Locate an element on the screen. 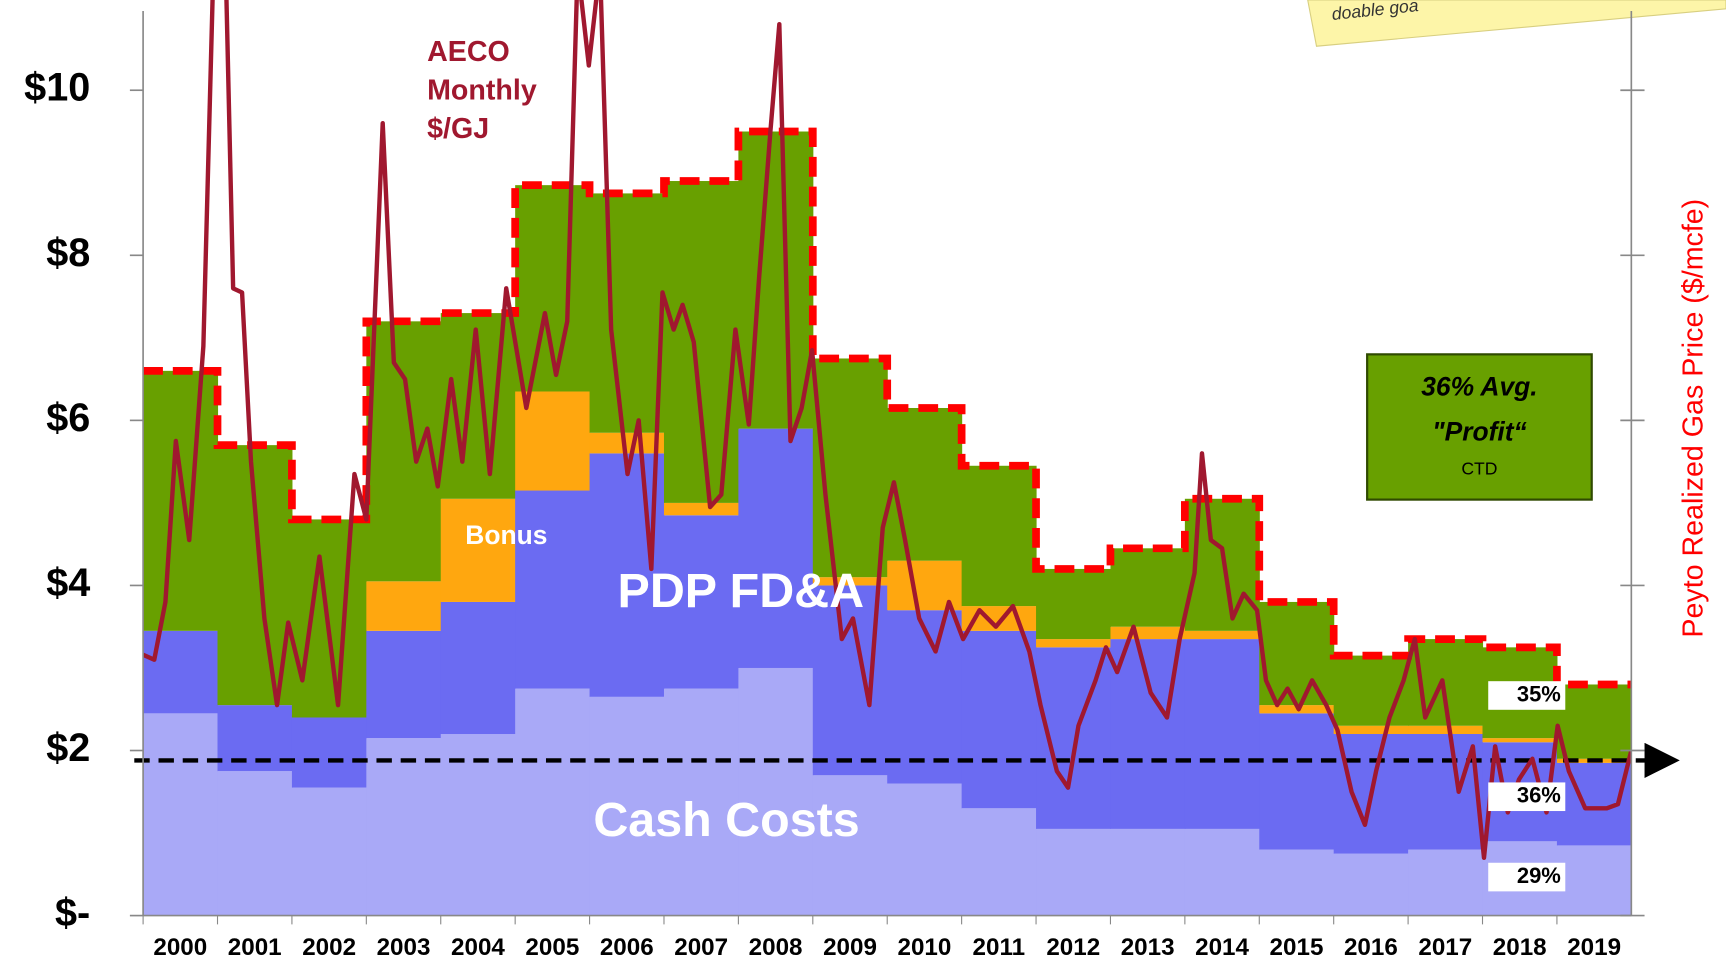 This screenshot has height=964, width=1726. y-tick-label: $6 is located at coordinates (68, 418).